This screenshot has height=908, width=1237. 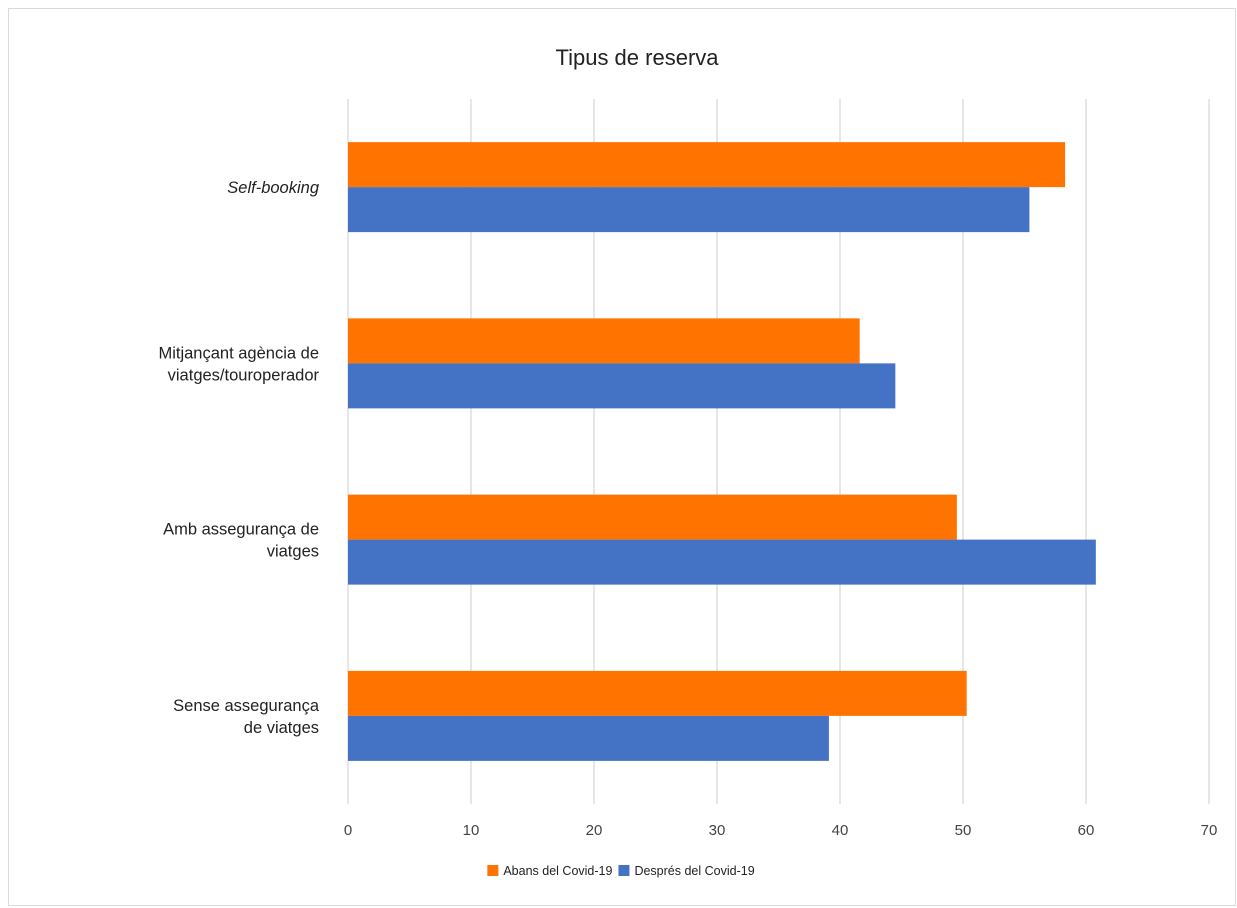 I want to click on chart-title: Tipus de reserva, so click(x=637, y=57).